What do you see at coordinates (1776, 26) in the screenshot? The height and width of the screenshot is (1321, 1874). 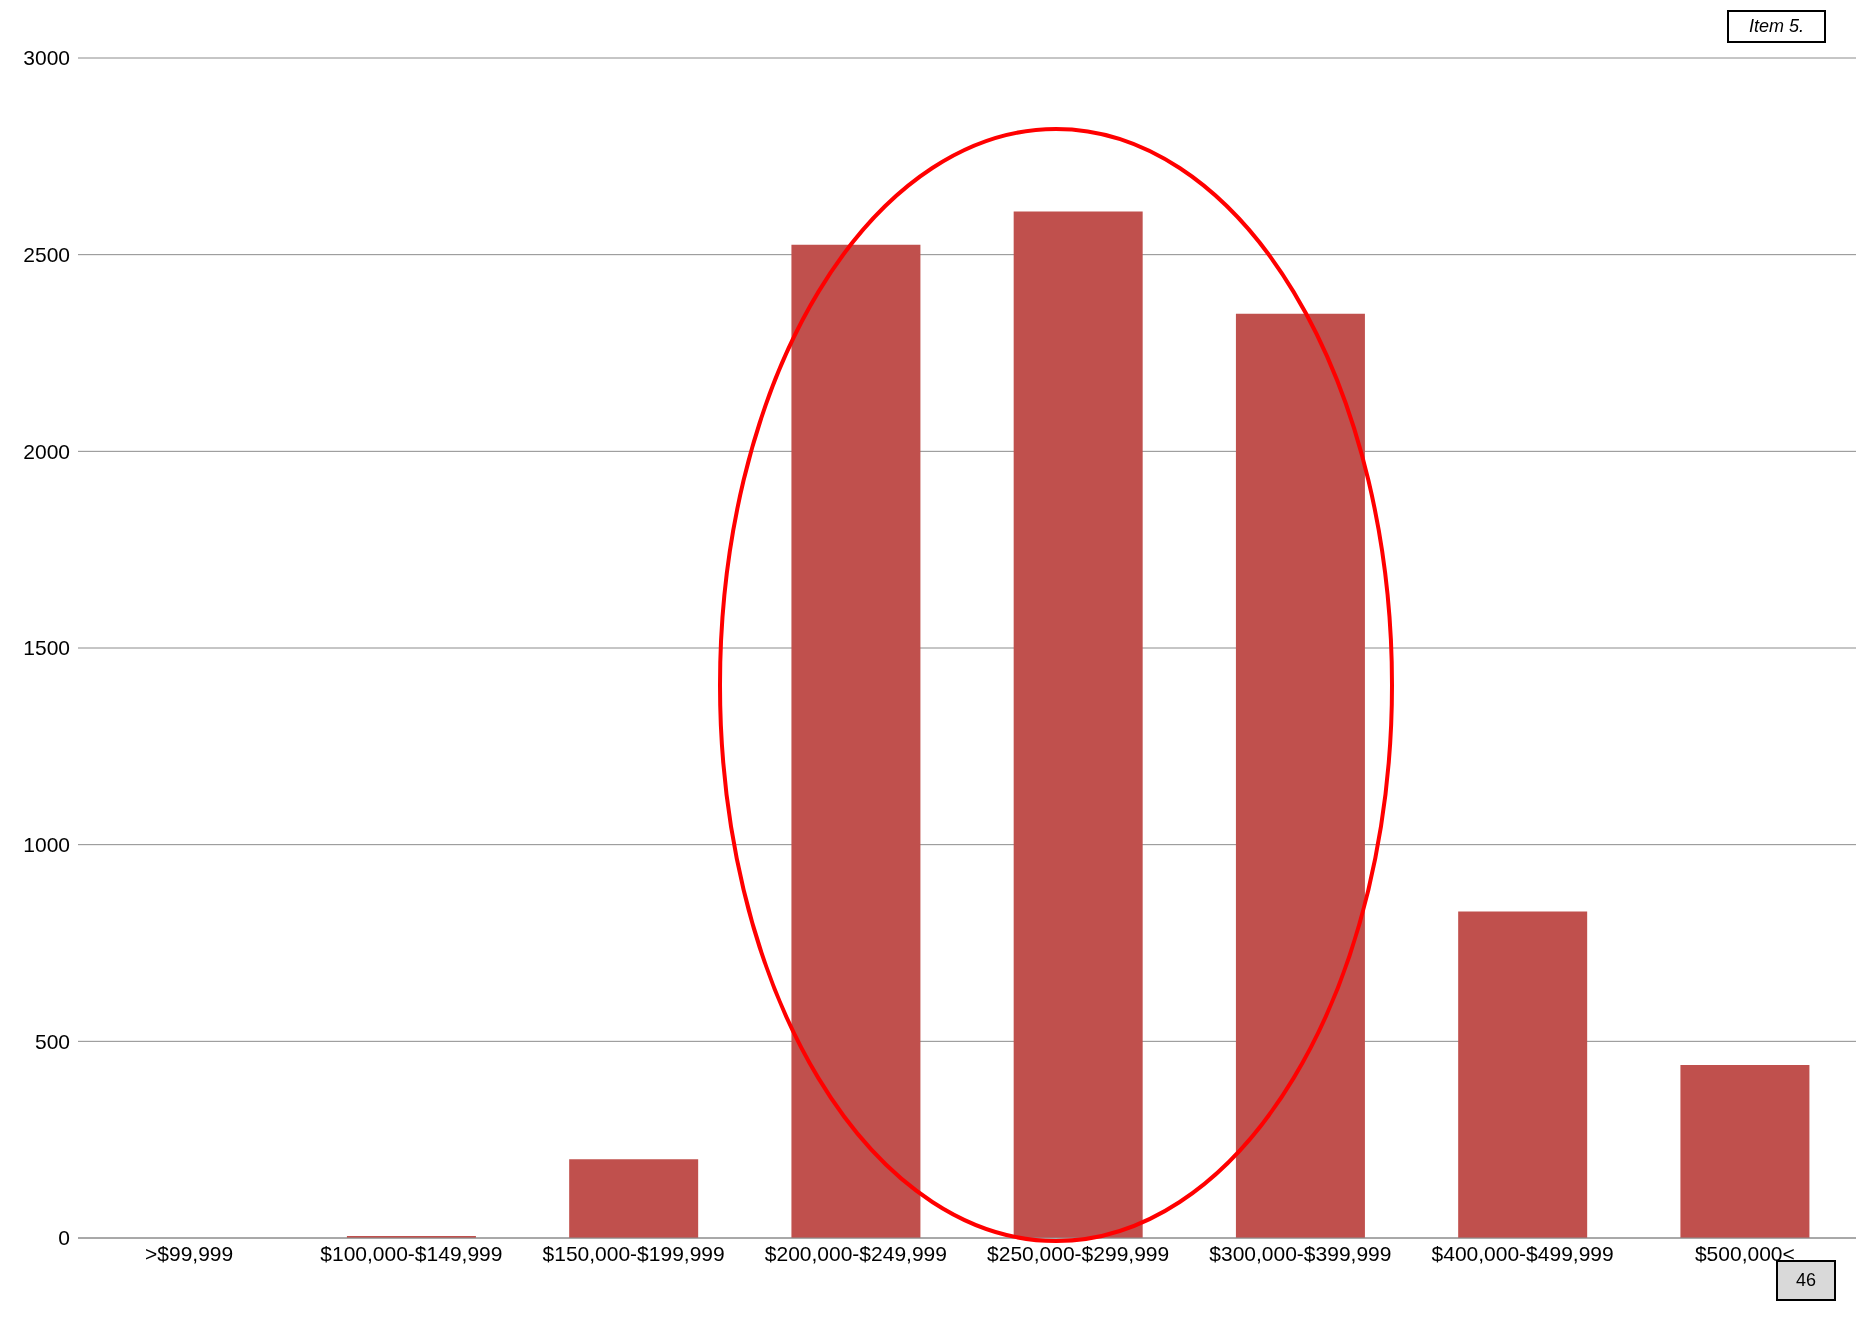 I see `text: Item 5.` at bounding box center [1776, 26].